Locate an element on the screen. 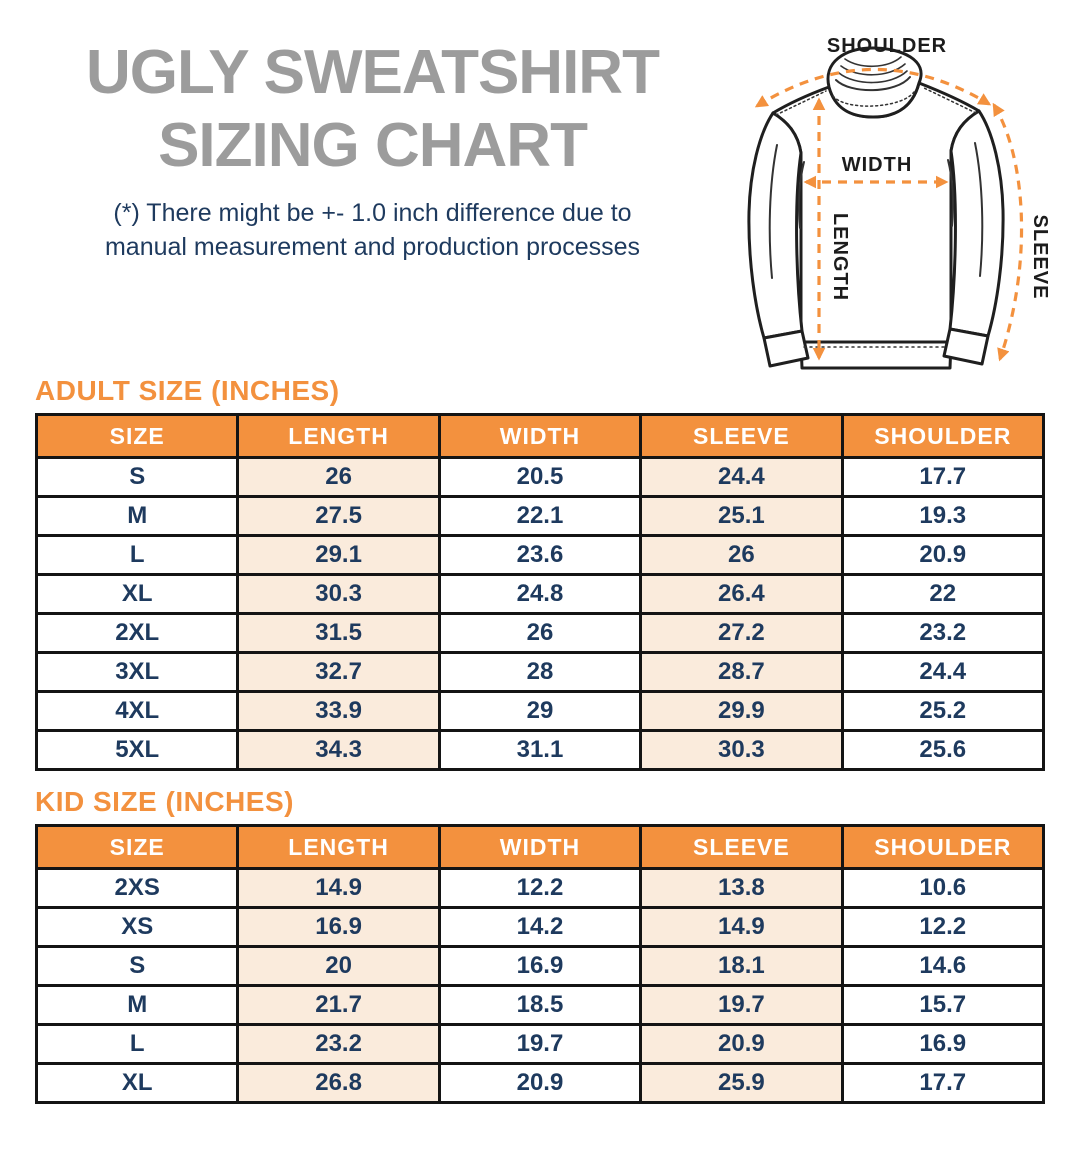 The width and height of the screenshot is (1074, 1162). table-row: XS 16.9 14.2 14.9 12.2 is located at coordinates (540, 927).